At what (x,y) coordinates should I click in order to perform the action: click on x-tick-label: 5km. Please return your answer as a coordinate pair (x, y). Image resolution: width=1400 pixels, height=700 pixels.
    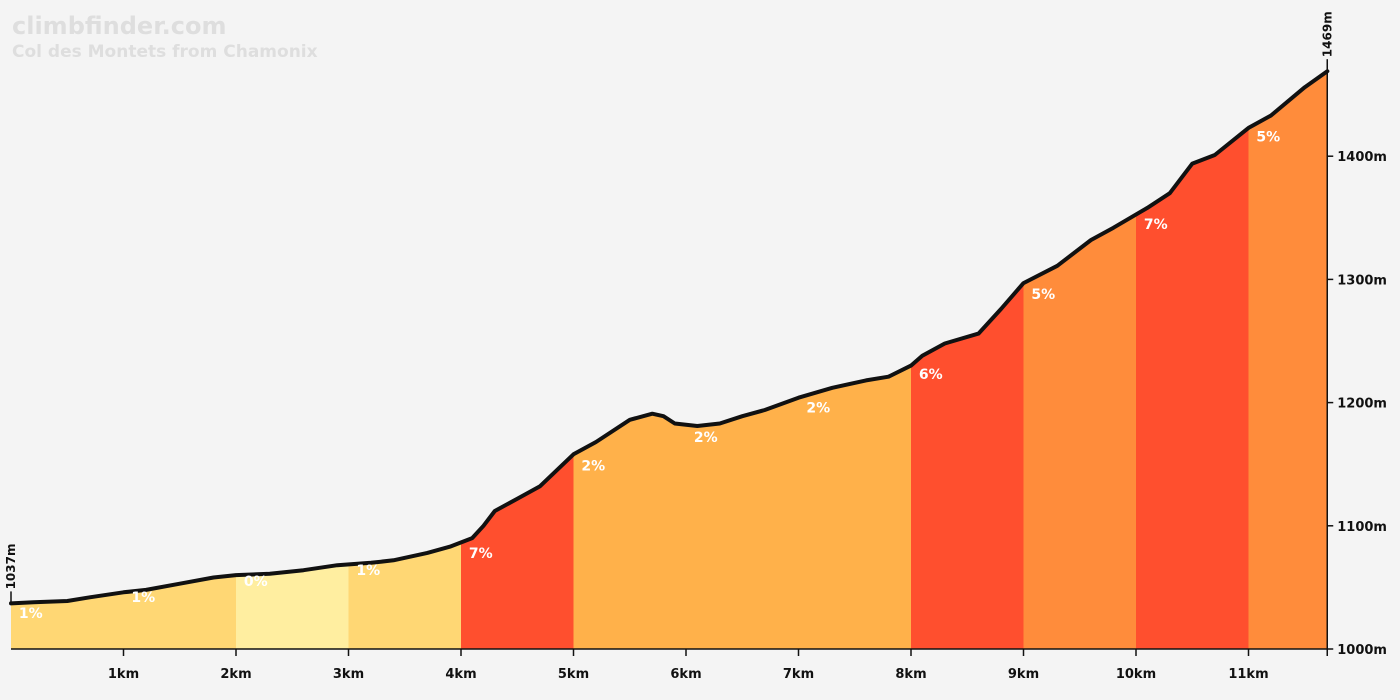
    Looking at the image, I should click on (573, 674).